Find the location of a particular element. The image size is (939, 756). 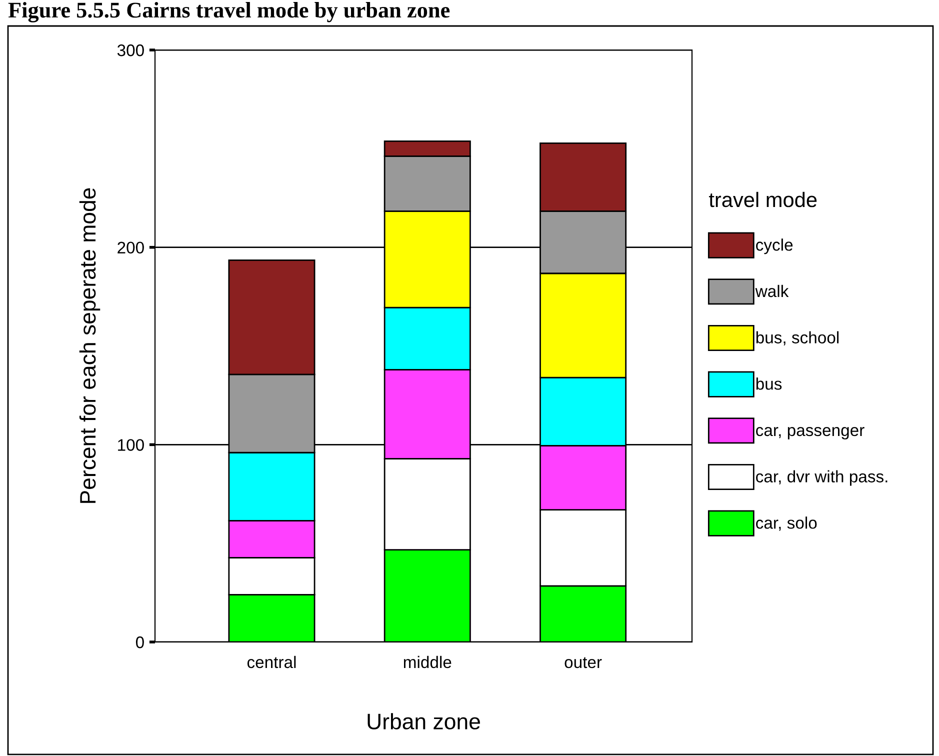

legend-label: car, dvr with pass. is located at coordinates (822, 478).